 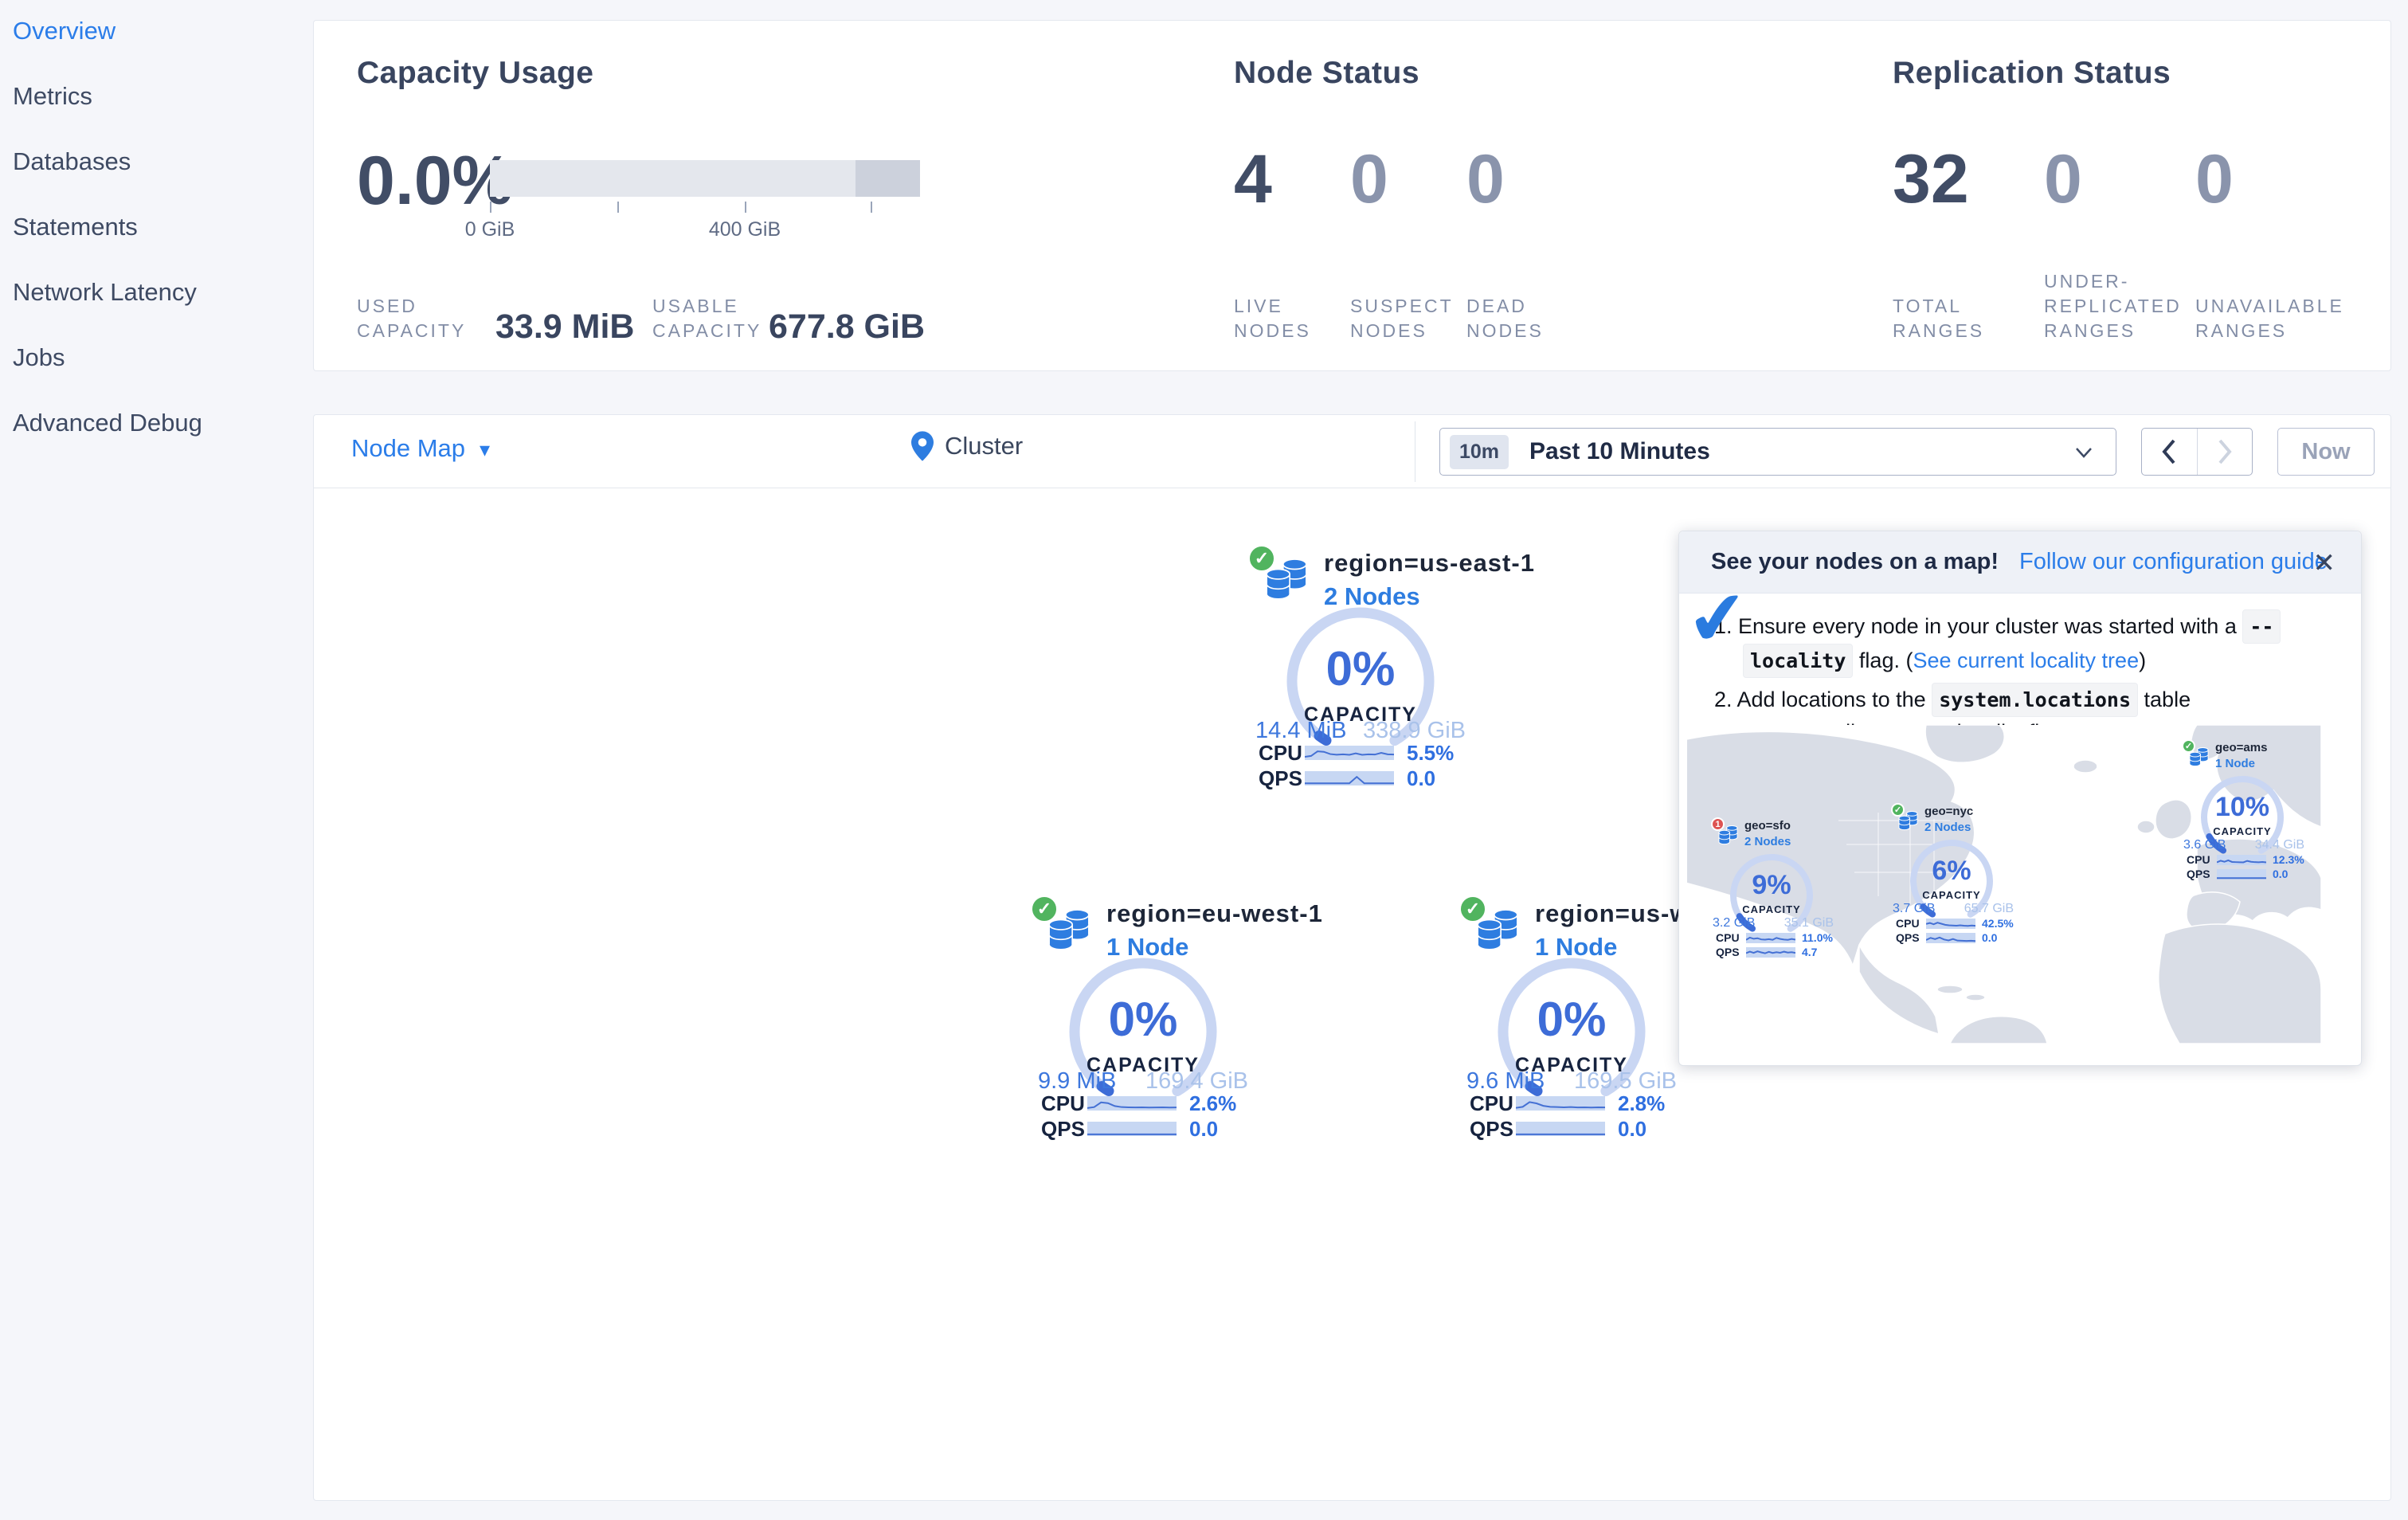 What do you see at coordinates (409, 448) in the screenshot?
I see `view-selector-label: Node Map` at bounding box center [409, 448].